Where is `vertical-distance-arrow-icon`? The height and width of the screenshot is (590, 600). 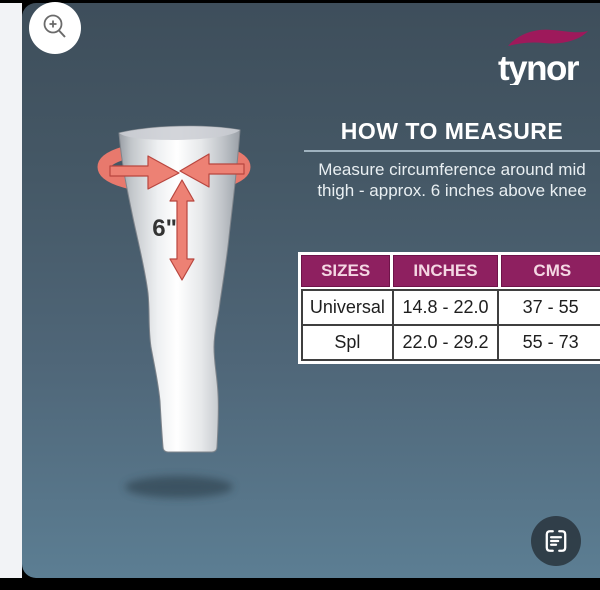
vertical-distance-arrow-icon is located at coordinates (182, 230).